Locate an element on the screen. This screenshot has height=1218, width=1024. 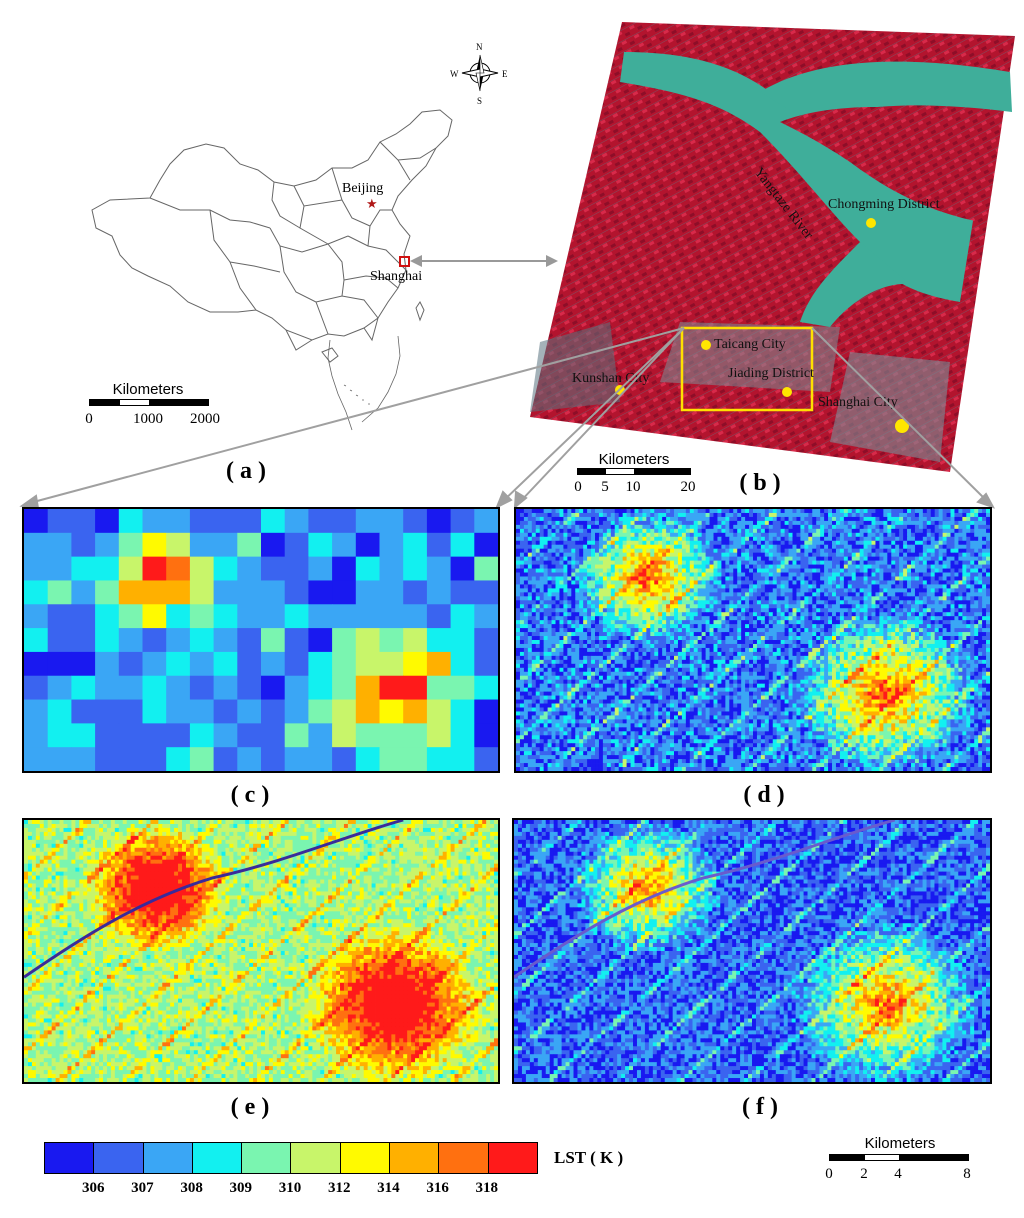
scale-b-tick: 0 is located at coordinates (578, 487).